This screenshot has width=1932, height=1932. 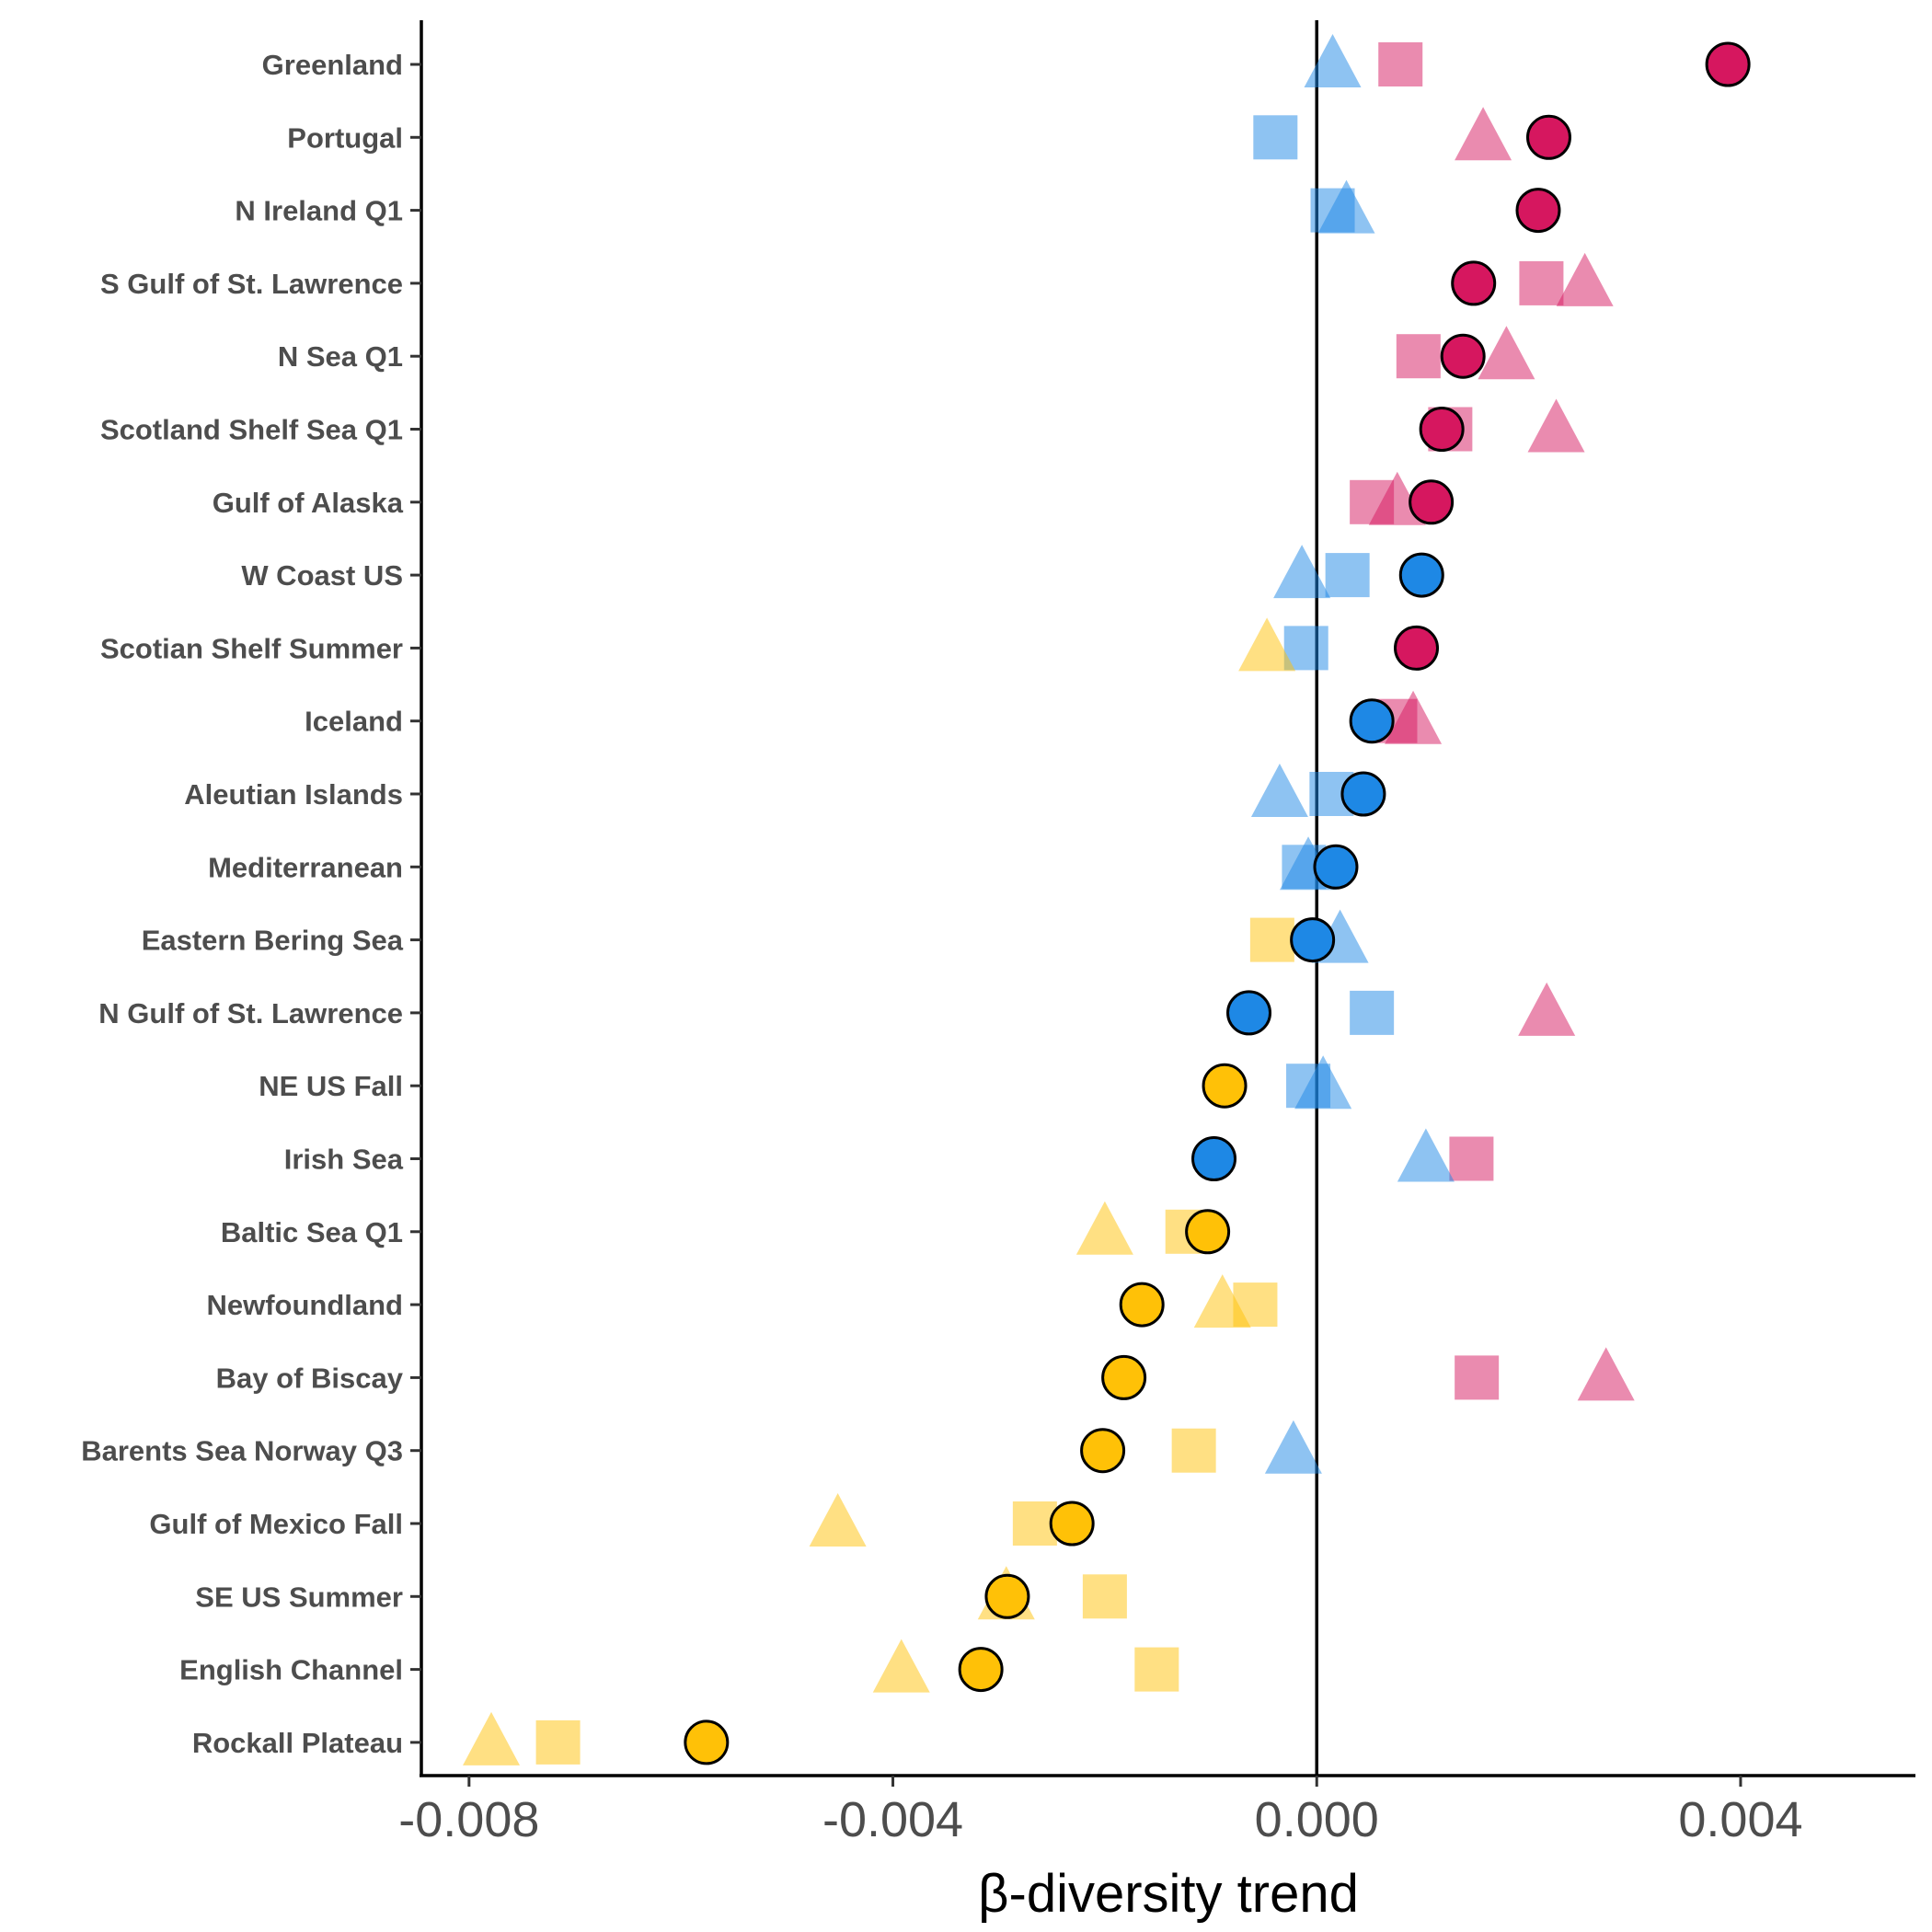 What do you see at coordinates (332, 65) in the screenshot?
I see `y-tick-label: Greenland` at bounding box center [332, 65].